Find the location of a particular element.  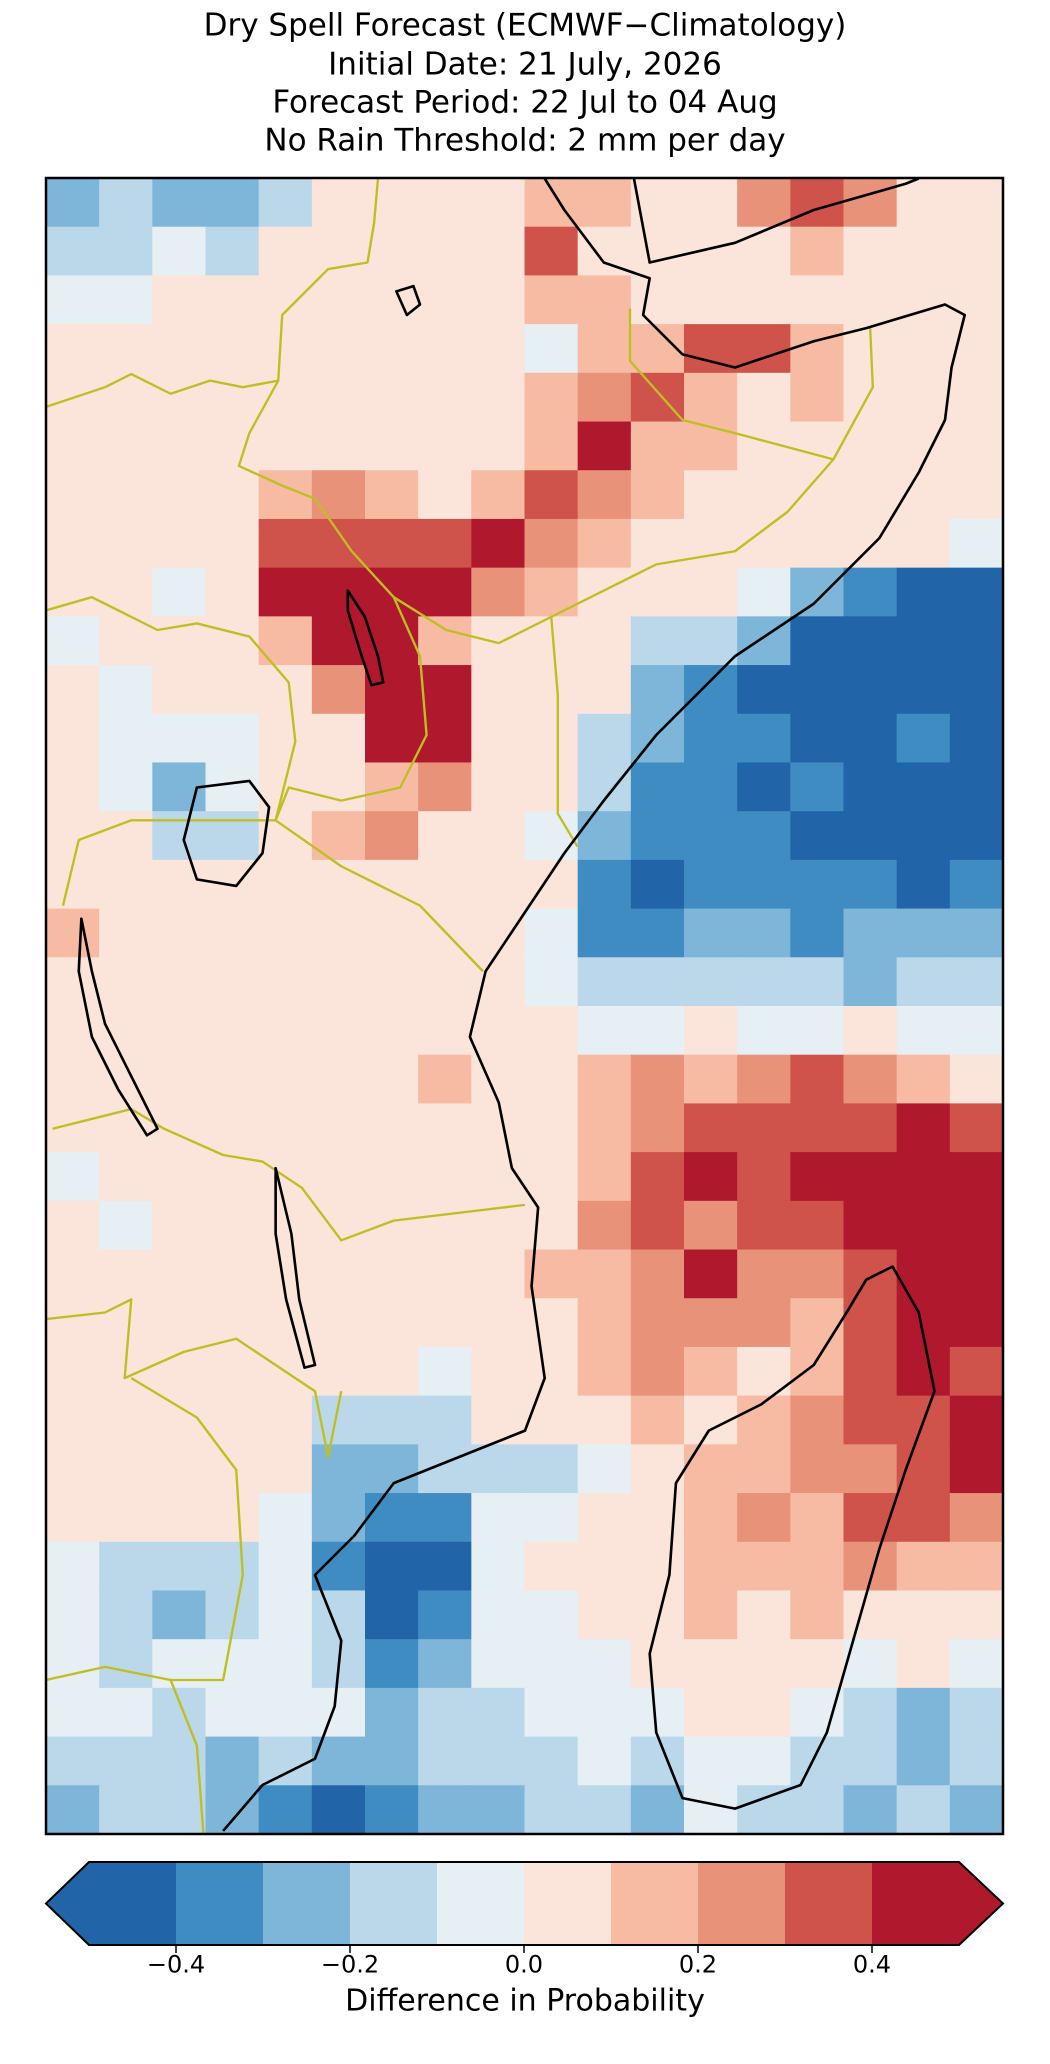

coastline is located at coordinates (776, 221).